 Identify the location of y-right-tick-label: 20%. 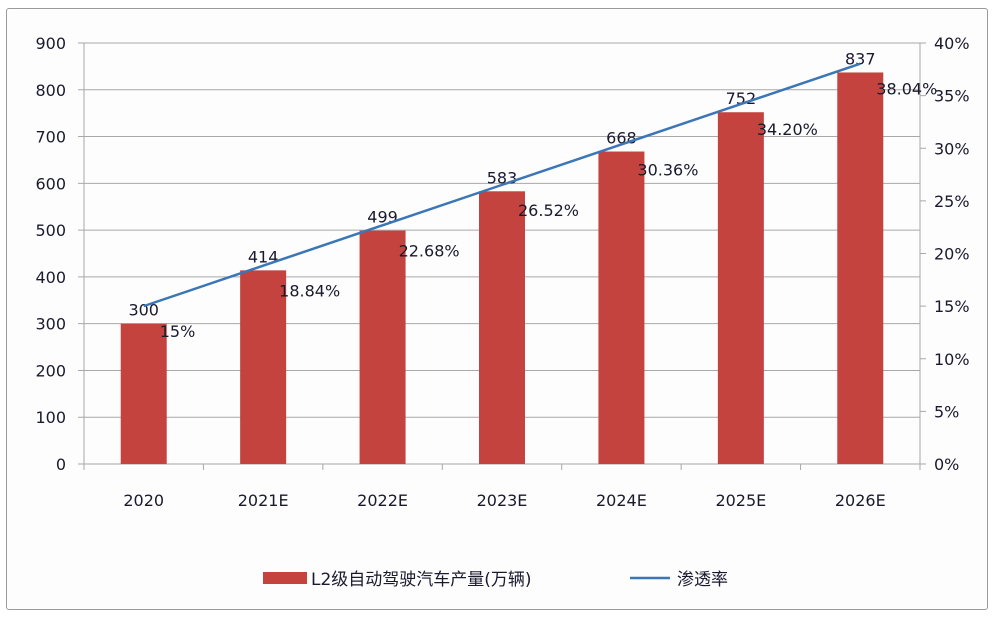
(952, 254).